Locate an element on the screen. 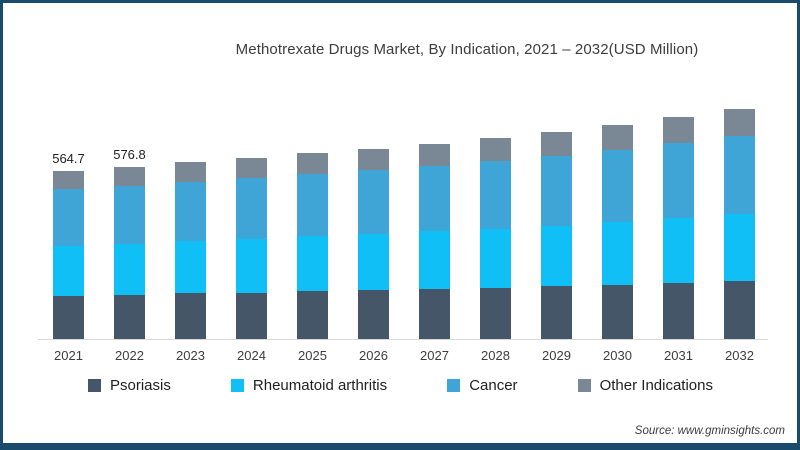  segment-other-indications-2023 is located at coordinates (190, 172).